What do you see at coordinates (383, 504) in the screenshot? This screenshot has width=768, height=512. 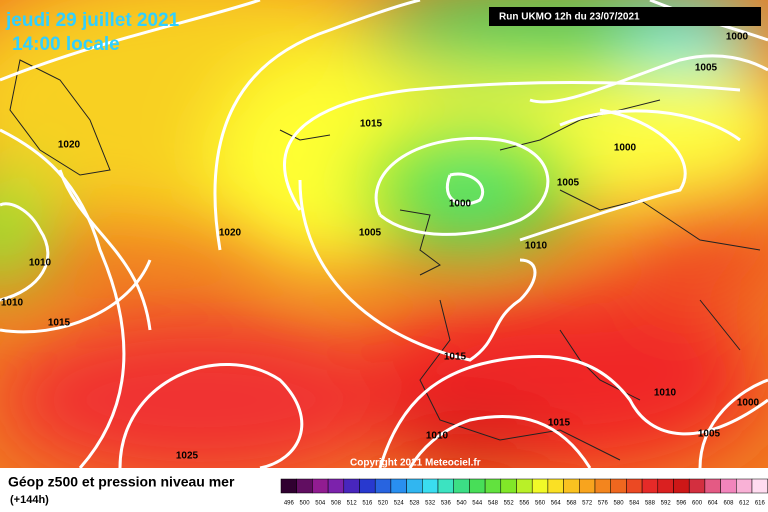 I see `colorbar-label: 520` at bounding box center [383, 504].